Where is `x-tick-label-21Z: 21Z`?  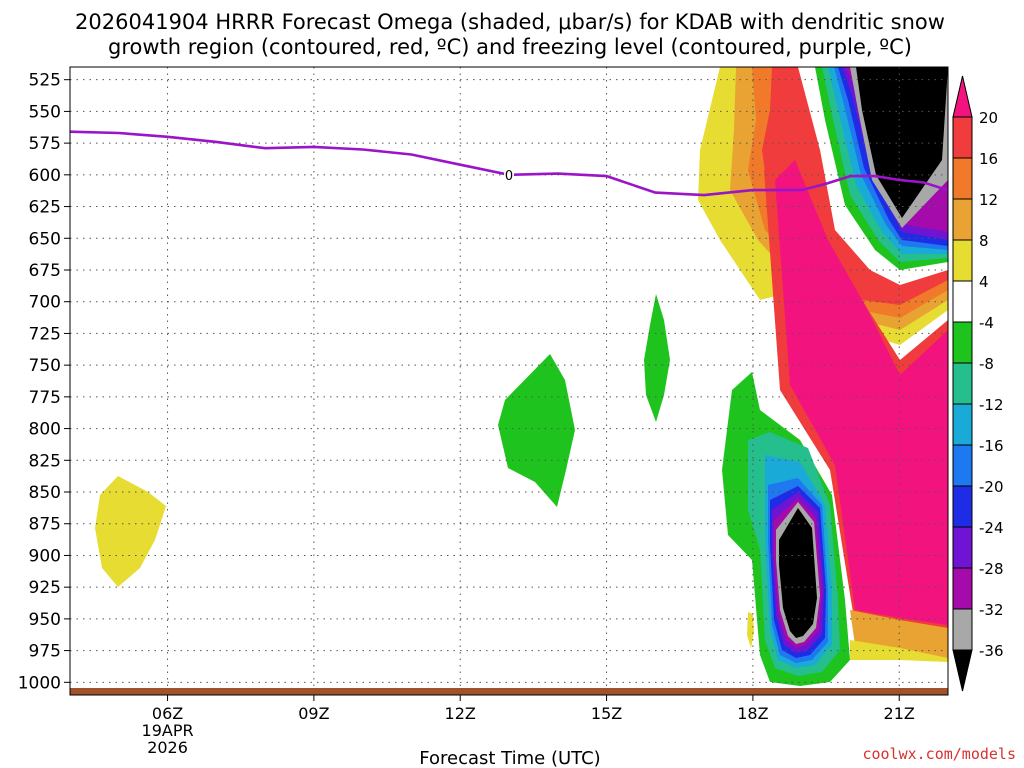
x-tick-label-21Z: 21Z is located at coordinates (899, 713).